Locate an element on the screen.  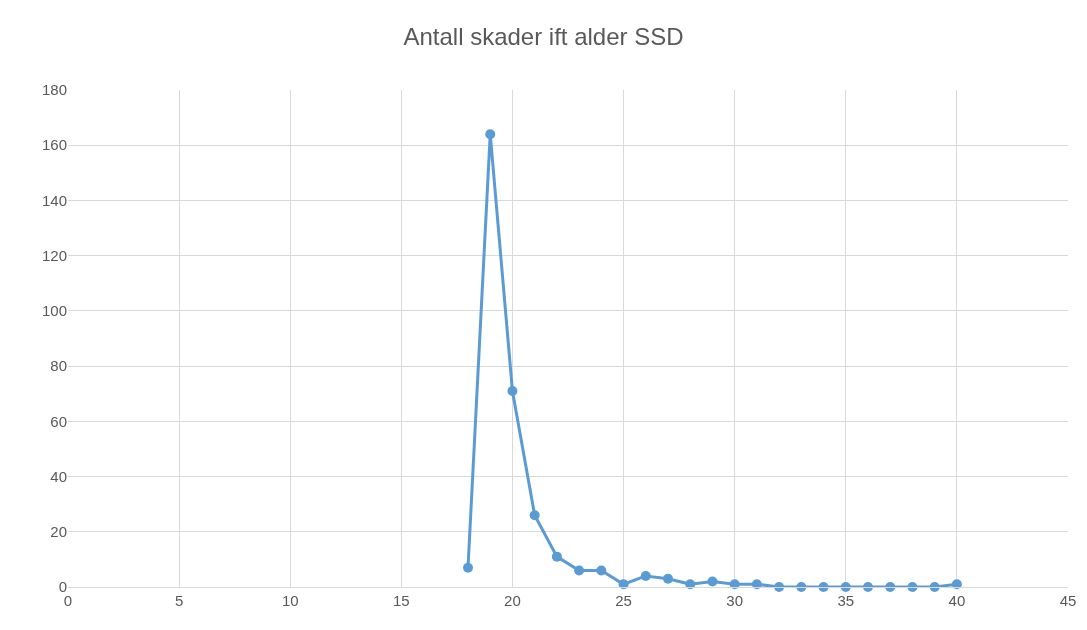
x-tick-label: 25 is located at coordinates (623, 600).